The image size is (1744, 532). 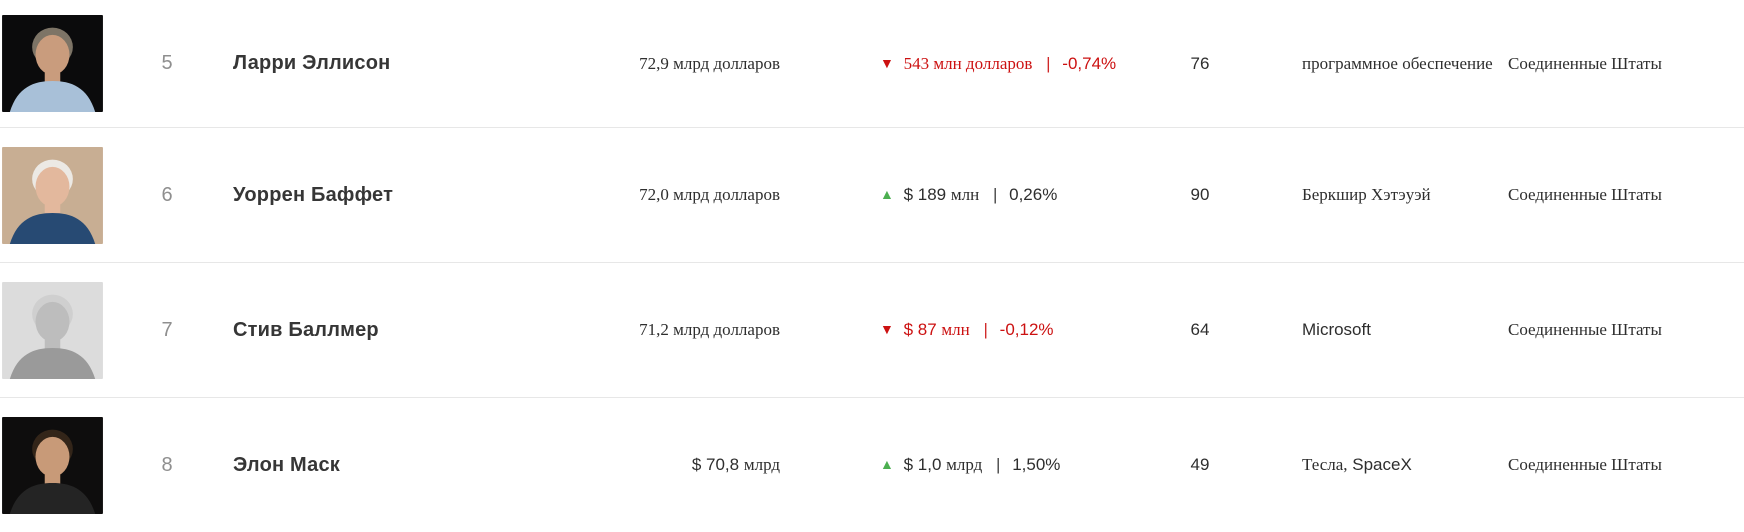 What do you see at coordinates (920, 329) in the screenshot?
I see `change-amount-latin: $ 87` at bounding box center [920, 329].